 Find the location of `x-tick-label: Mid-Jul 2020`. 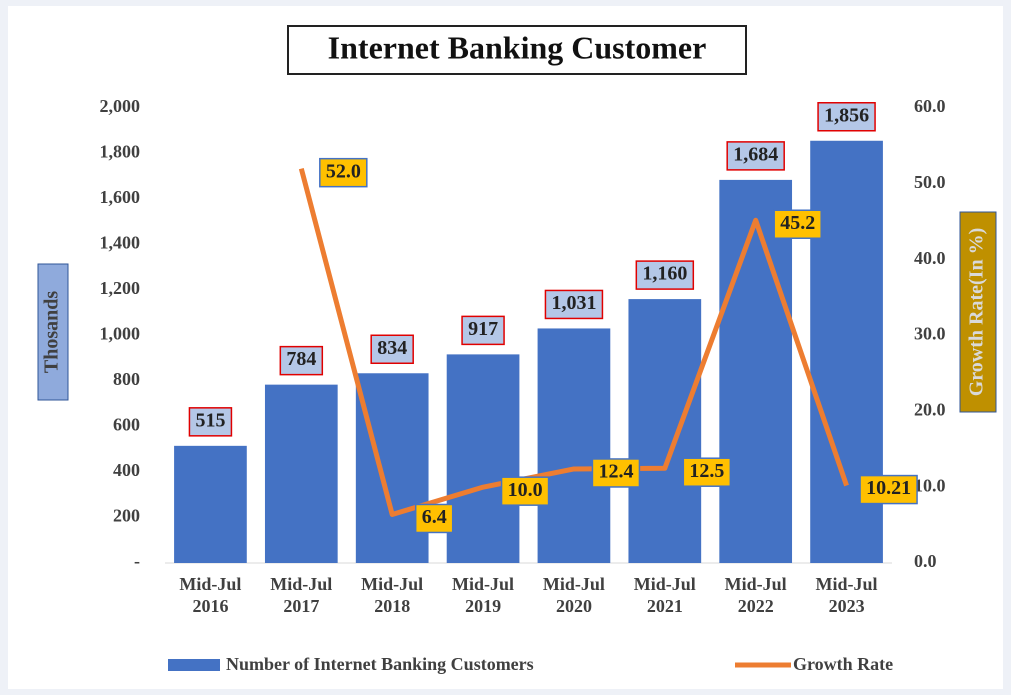

x-tick-label: Mid-Jul 2020 is located at coordinates (573, 595).